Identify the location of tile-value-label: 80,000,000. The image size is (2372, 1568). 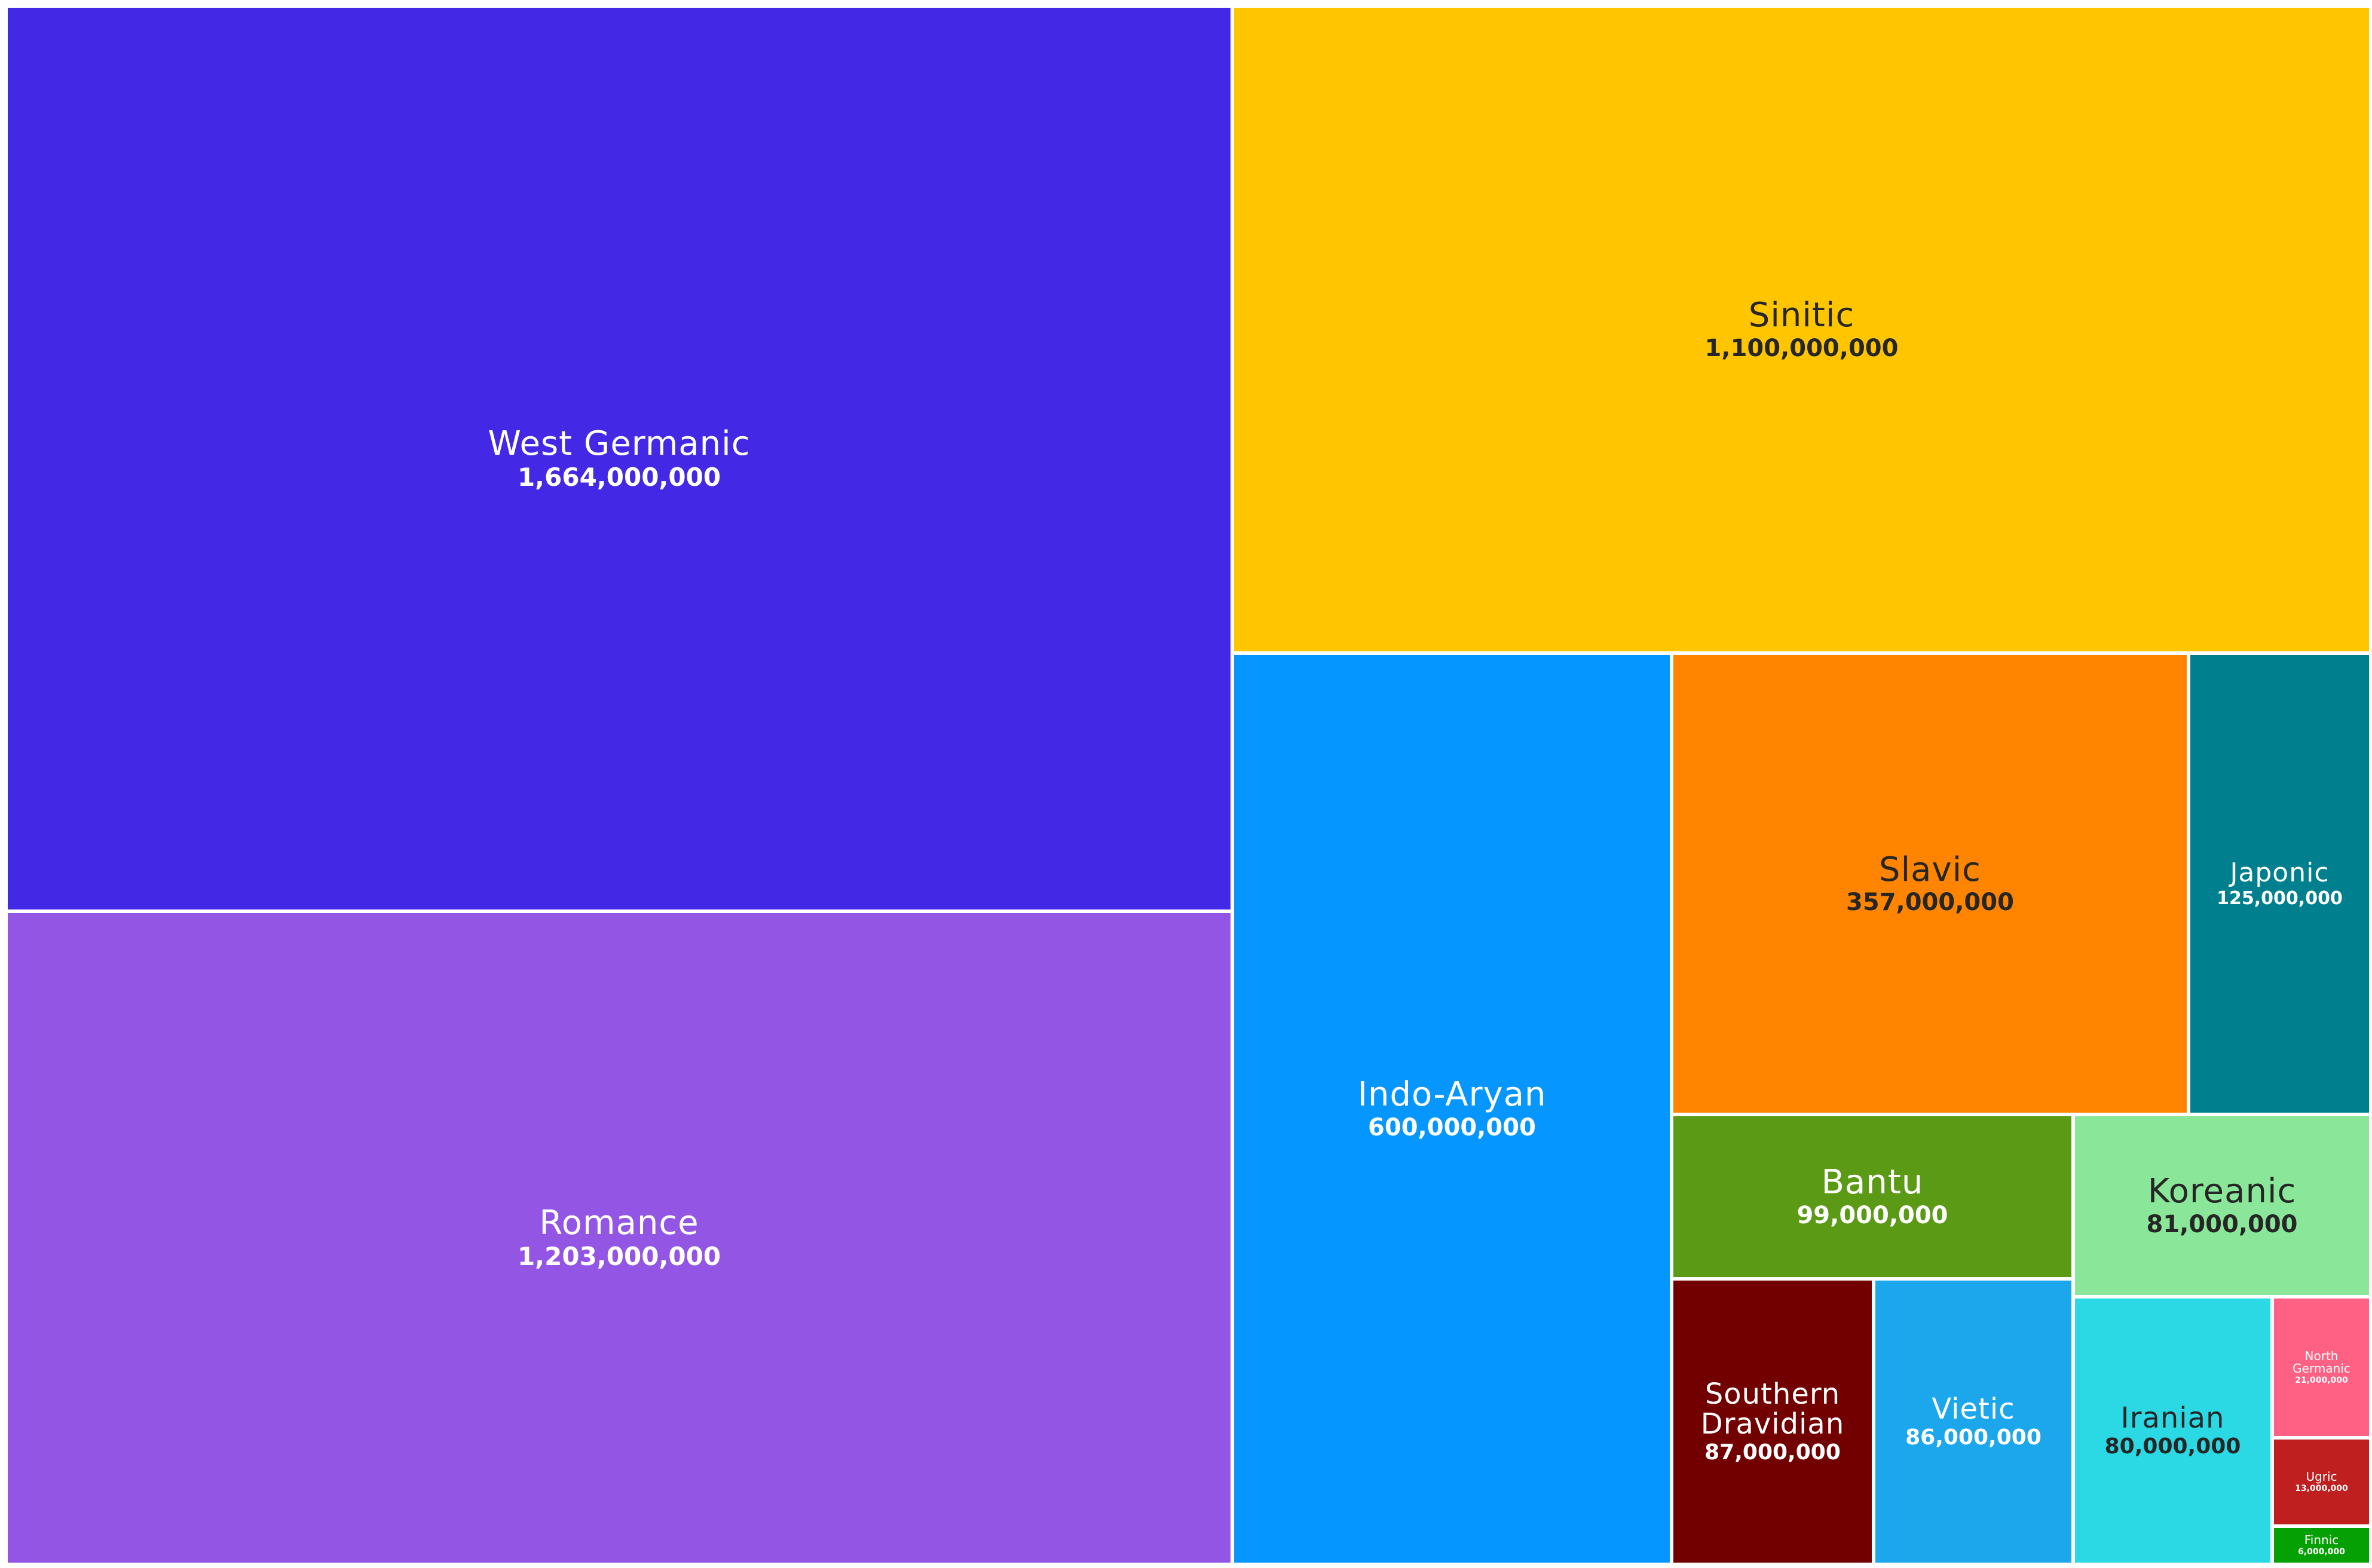
(2172, 1446).